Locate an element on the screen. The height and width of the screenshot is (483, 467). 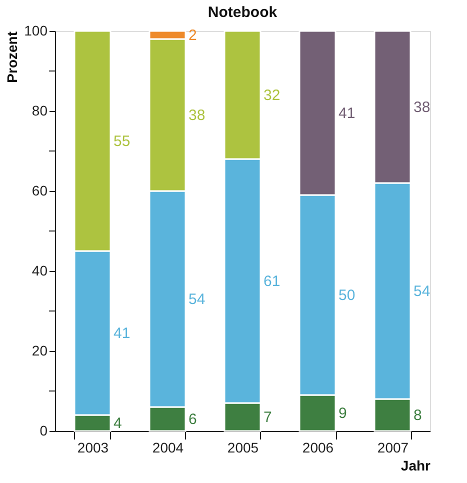
y-tick-label: 40 is located at coordinates (40, 270).